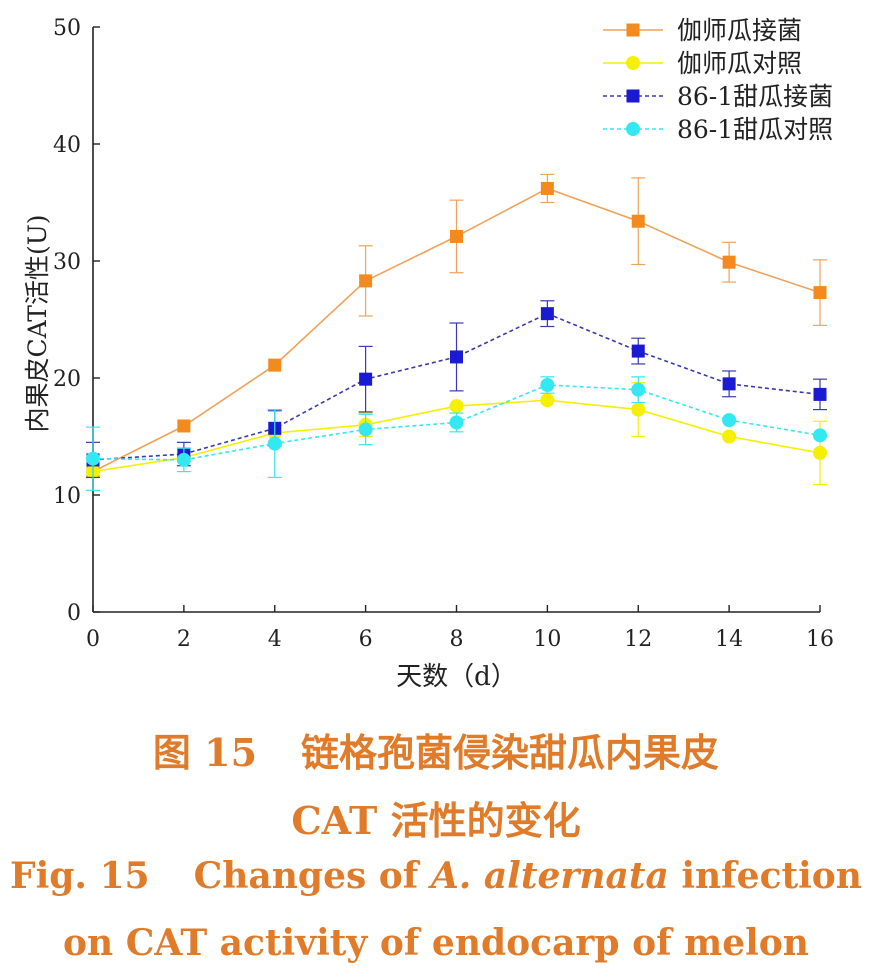 This screenshot has height=978, width=872. What do you see at coordinates (549, 876) in the screenshot?
I see `caption-en-species: A. alternata` at bounding box center [549, 876].